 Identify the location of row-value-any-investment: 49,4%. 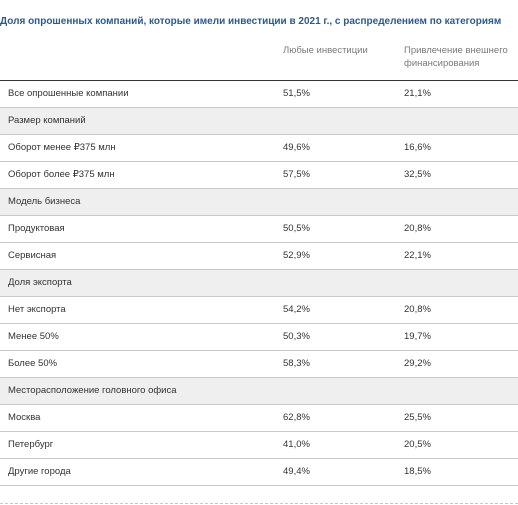
(296, 471).